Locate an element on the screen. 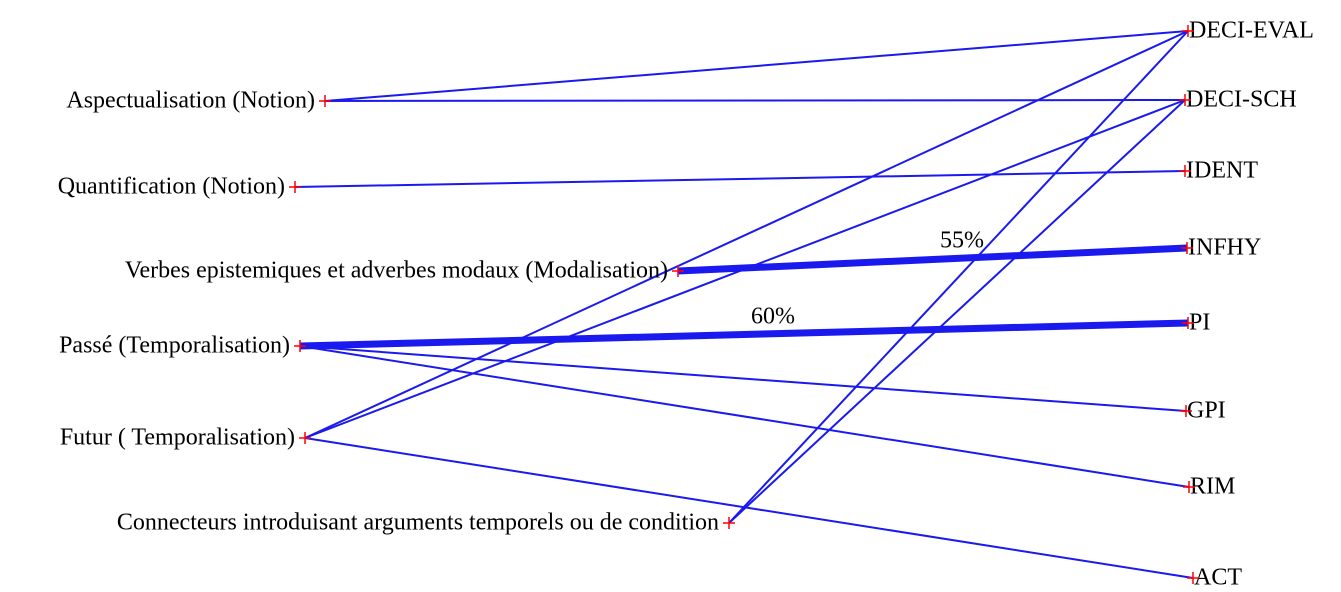 The width and height of the screenshot is (1341, 592). left-node-label: Quantification (Notion) is located at coordinates (171, 187).